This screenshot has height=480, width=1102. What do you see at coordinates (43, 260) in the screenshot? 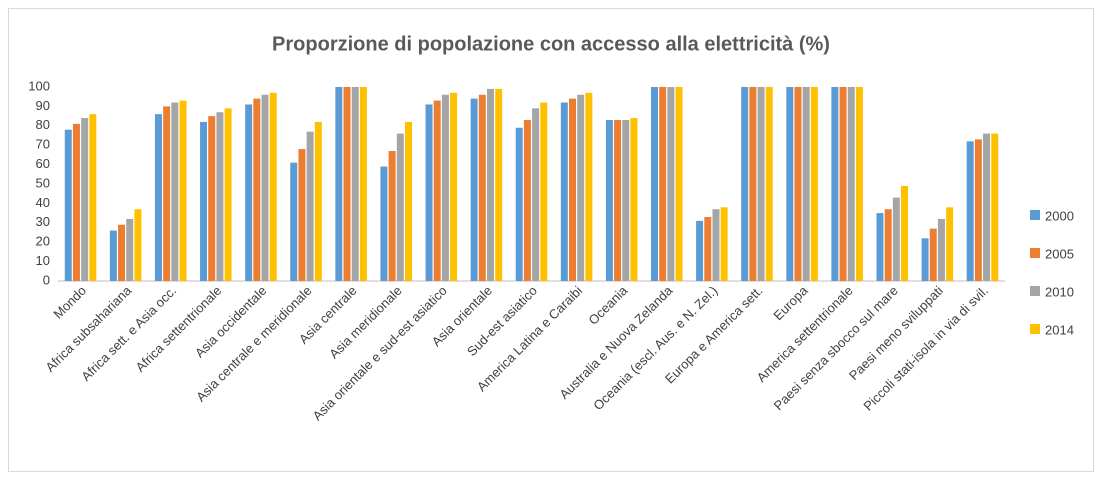
I see `y-tick-label: 10` at bounding box center [43, 260].